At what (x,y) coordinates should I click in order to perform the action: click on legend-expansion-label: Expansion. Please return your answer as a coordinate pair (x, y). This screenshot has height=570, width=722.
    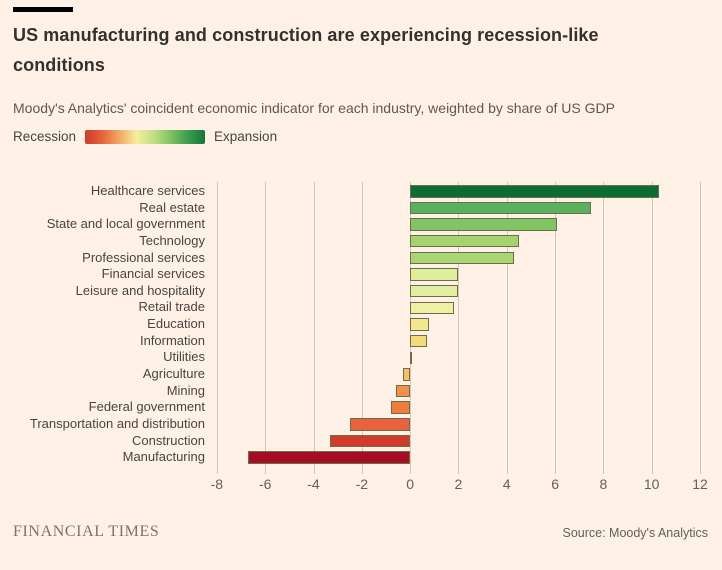
    Looking at the image, I should click on (246, 136).